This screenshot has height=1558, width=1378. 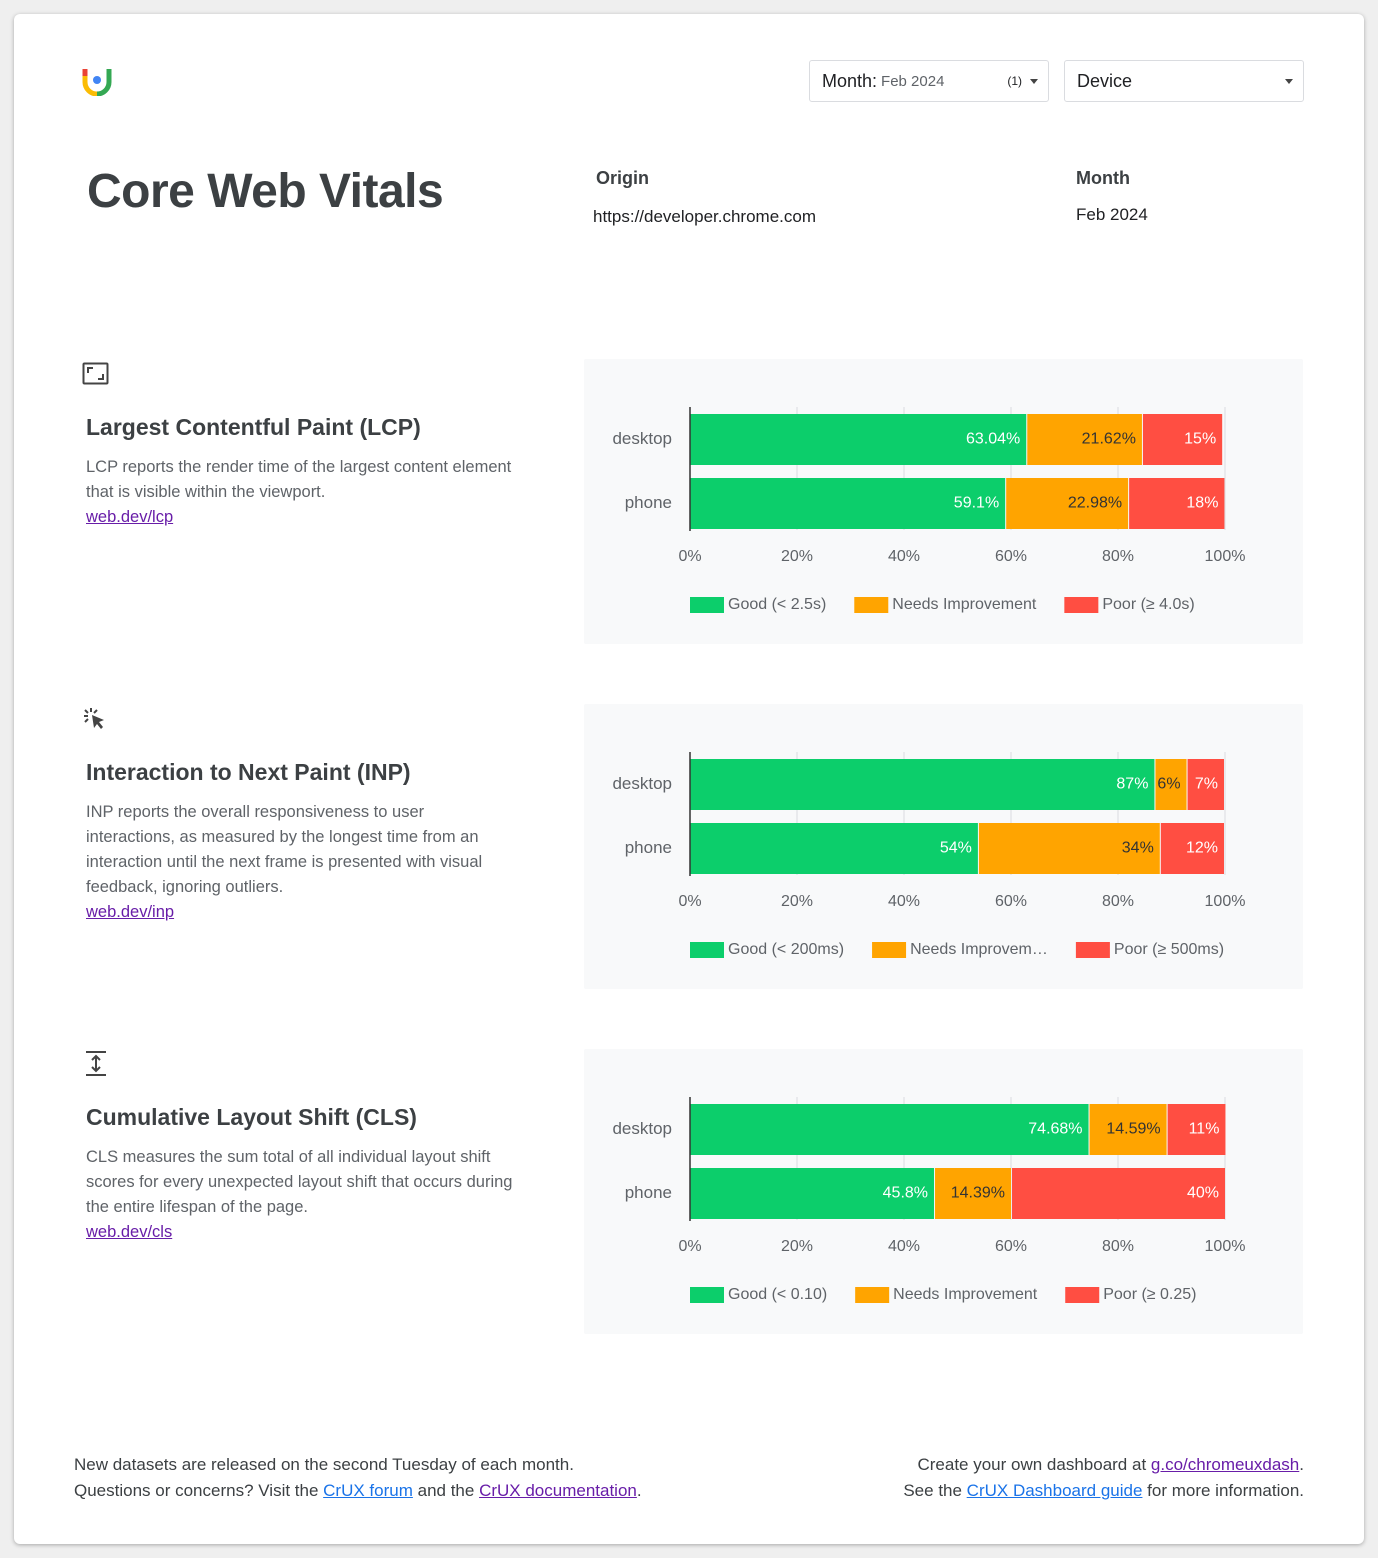 I want to click on footer-link: CrUX documentation, so click(x=558, y=1490).